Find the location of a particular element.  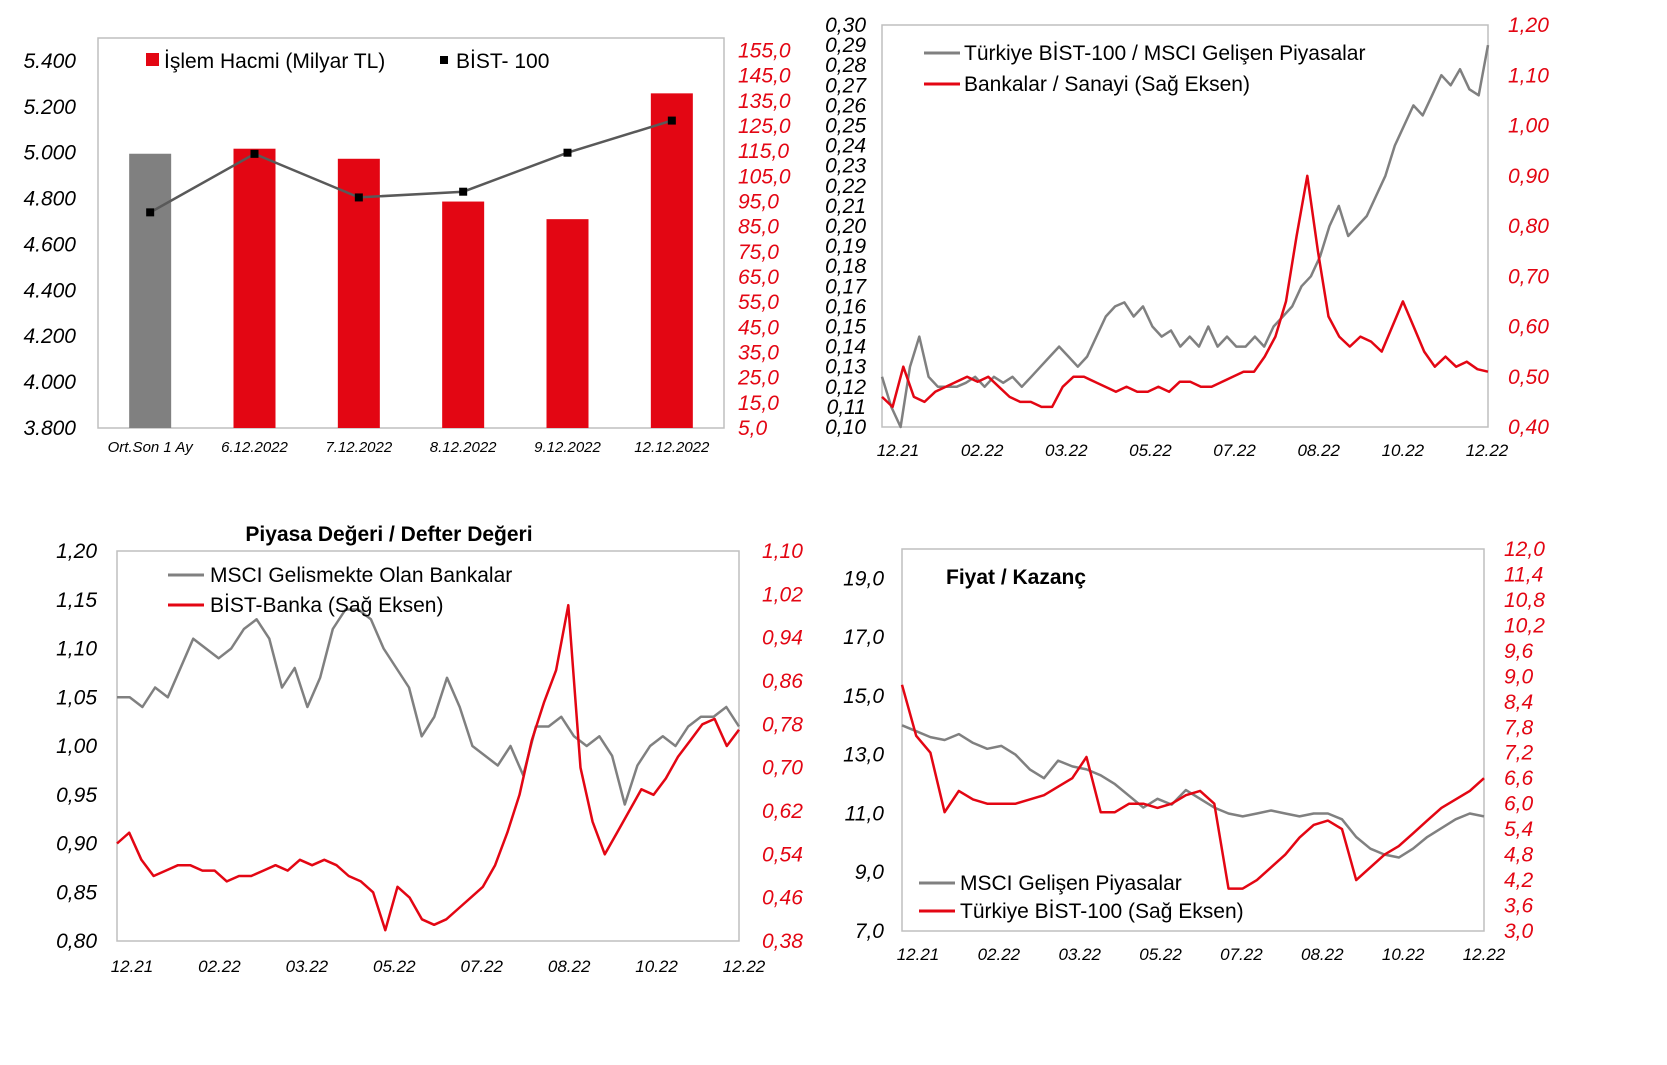

left-tick-label: 0,27 is located at coordinates (846, 85).